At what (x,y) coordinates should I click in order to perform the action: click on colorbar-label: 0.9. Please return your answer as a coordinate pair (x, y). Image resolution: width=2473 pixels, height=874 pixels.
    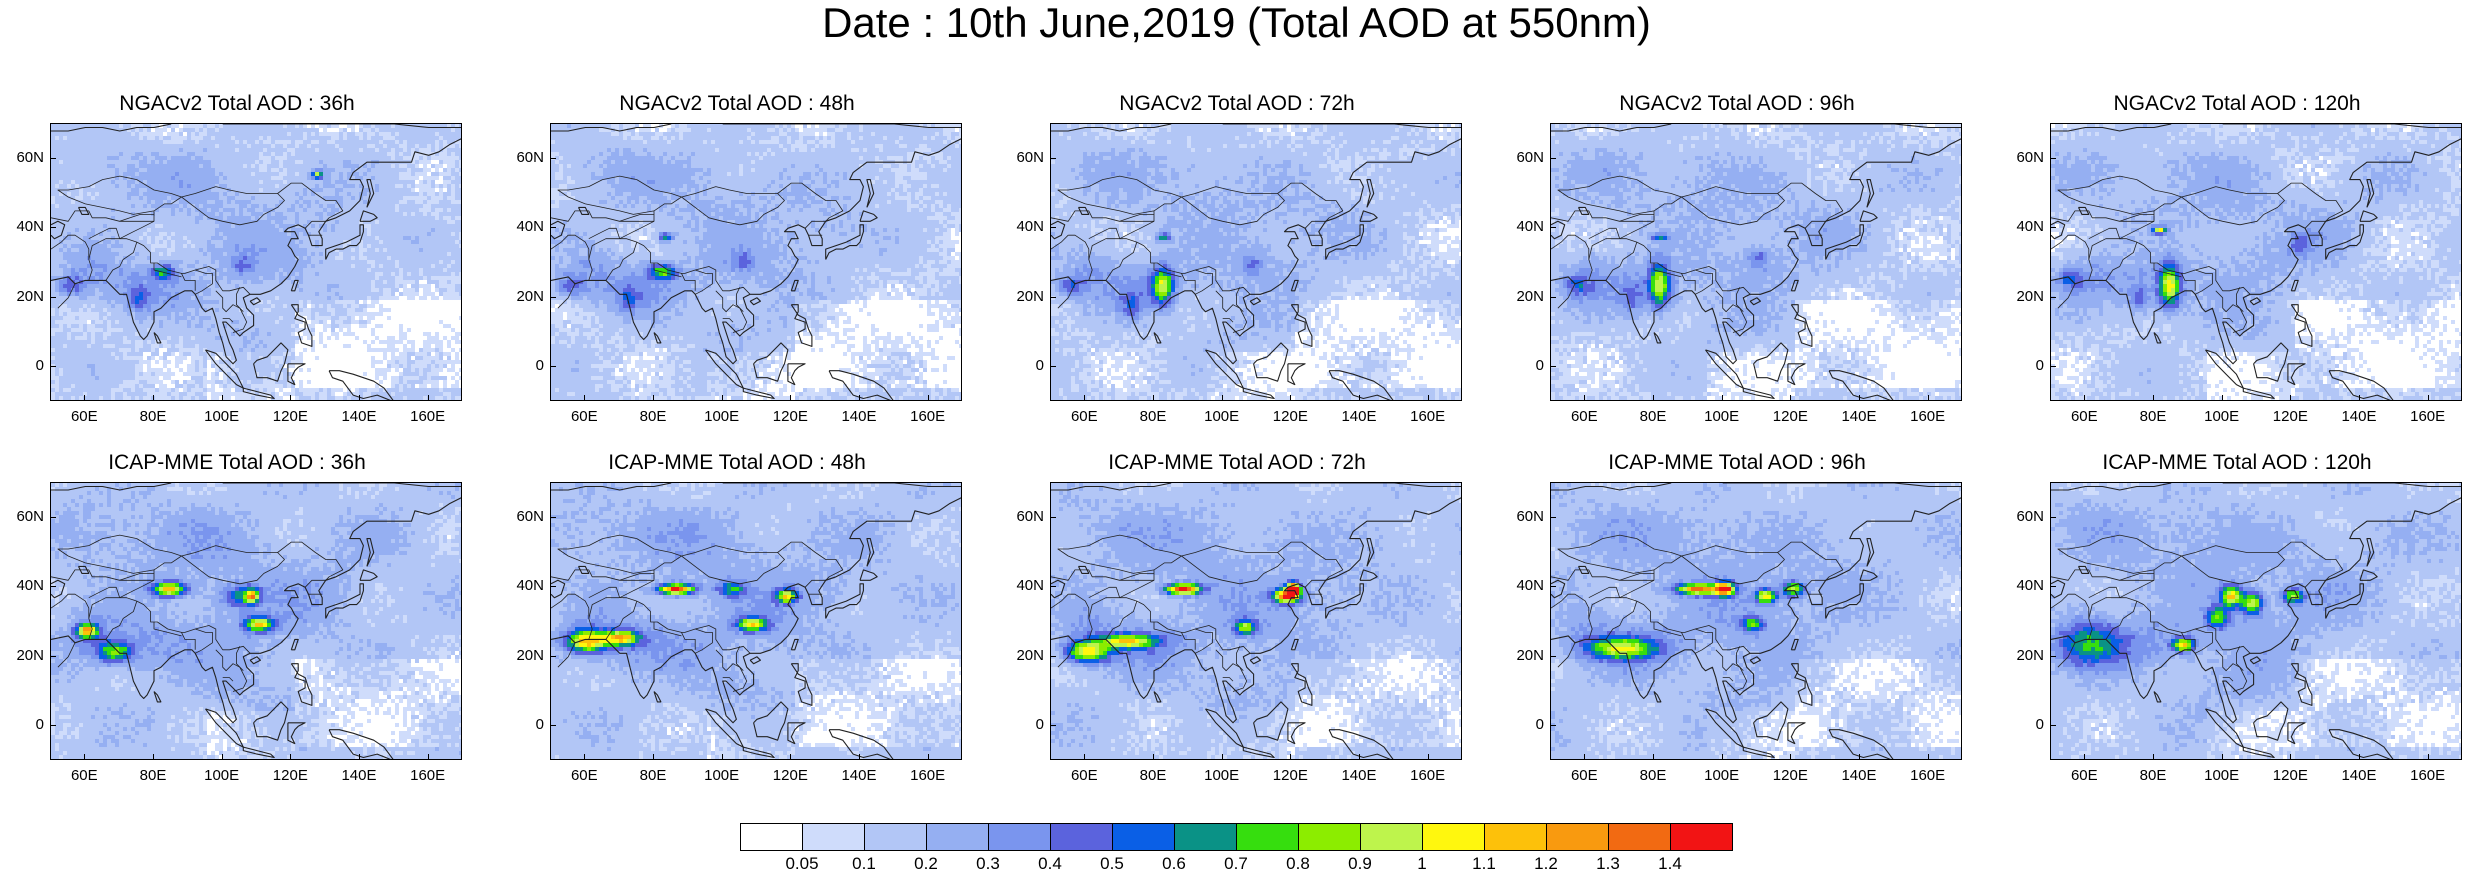
    Looking at the image, I should click on (1360, 864).